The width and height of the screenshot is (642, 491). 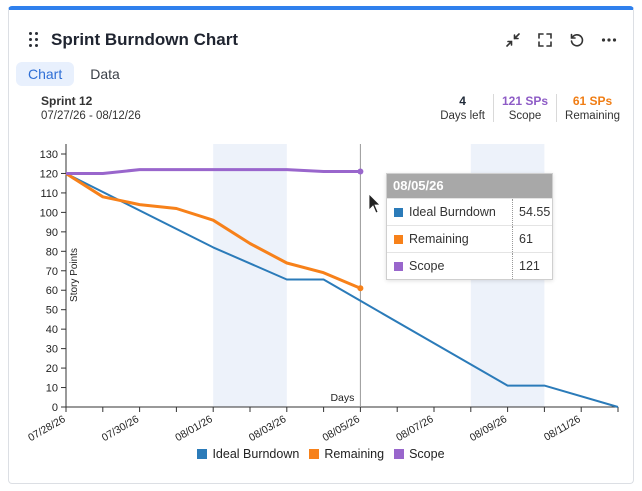 What do you see at coordinates (52, 350) in the screenshot?
I see `y-tick-label: 30` at bounding box center [52, 350].